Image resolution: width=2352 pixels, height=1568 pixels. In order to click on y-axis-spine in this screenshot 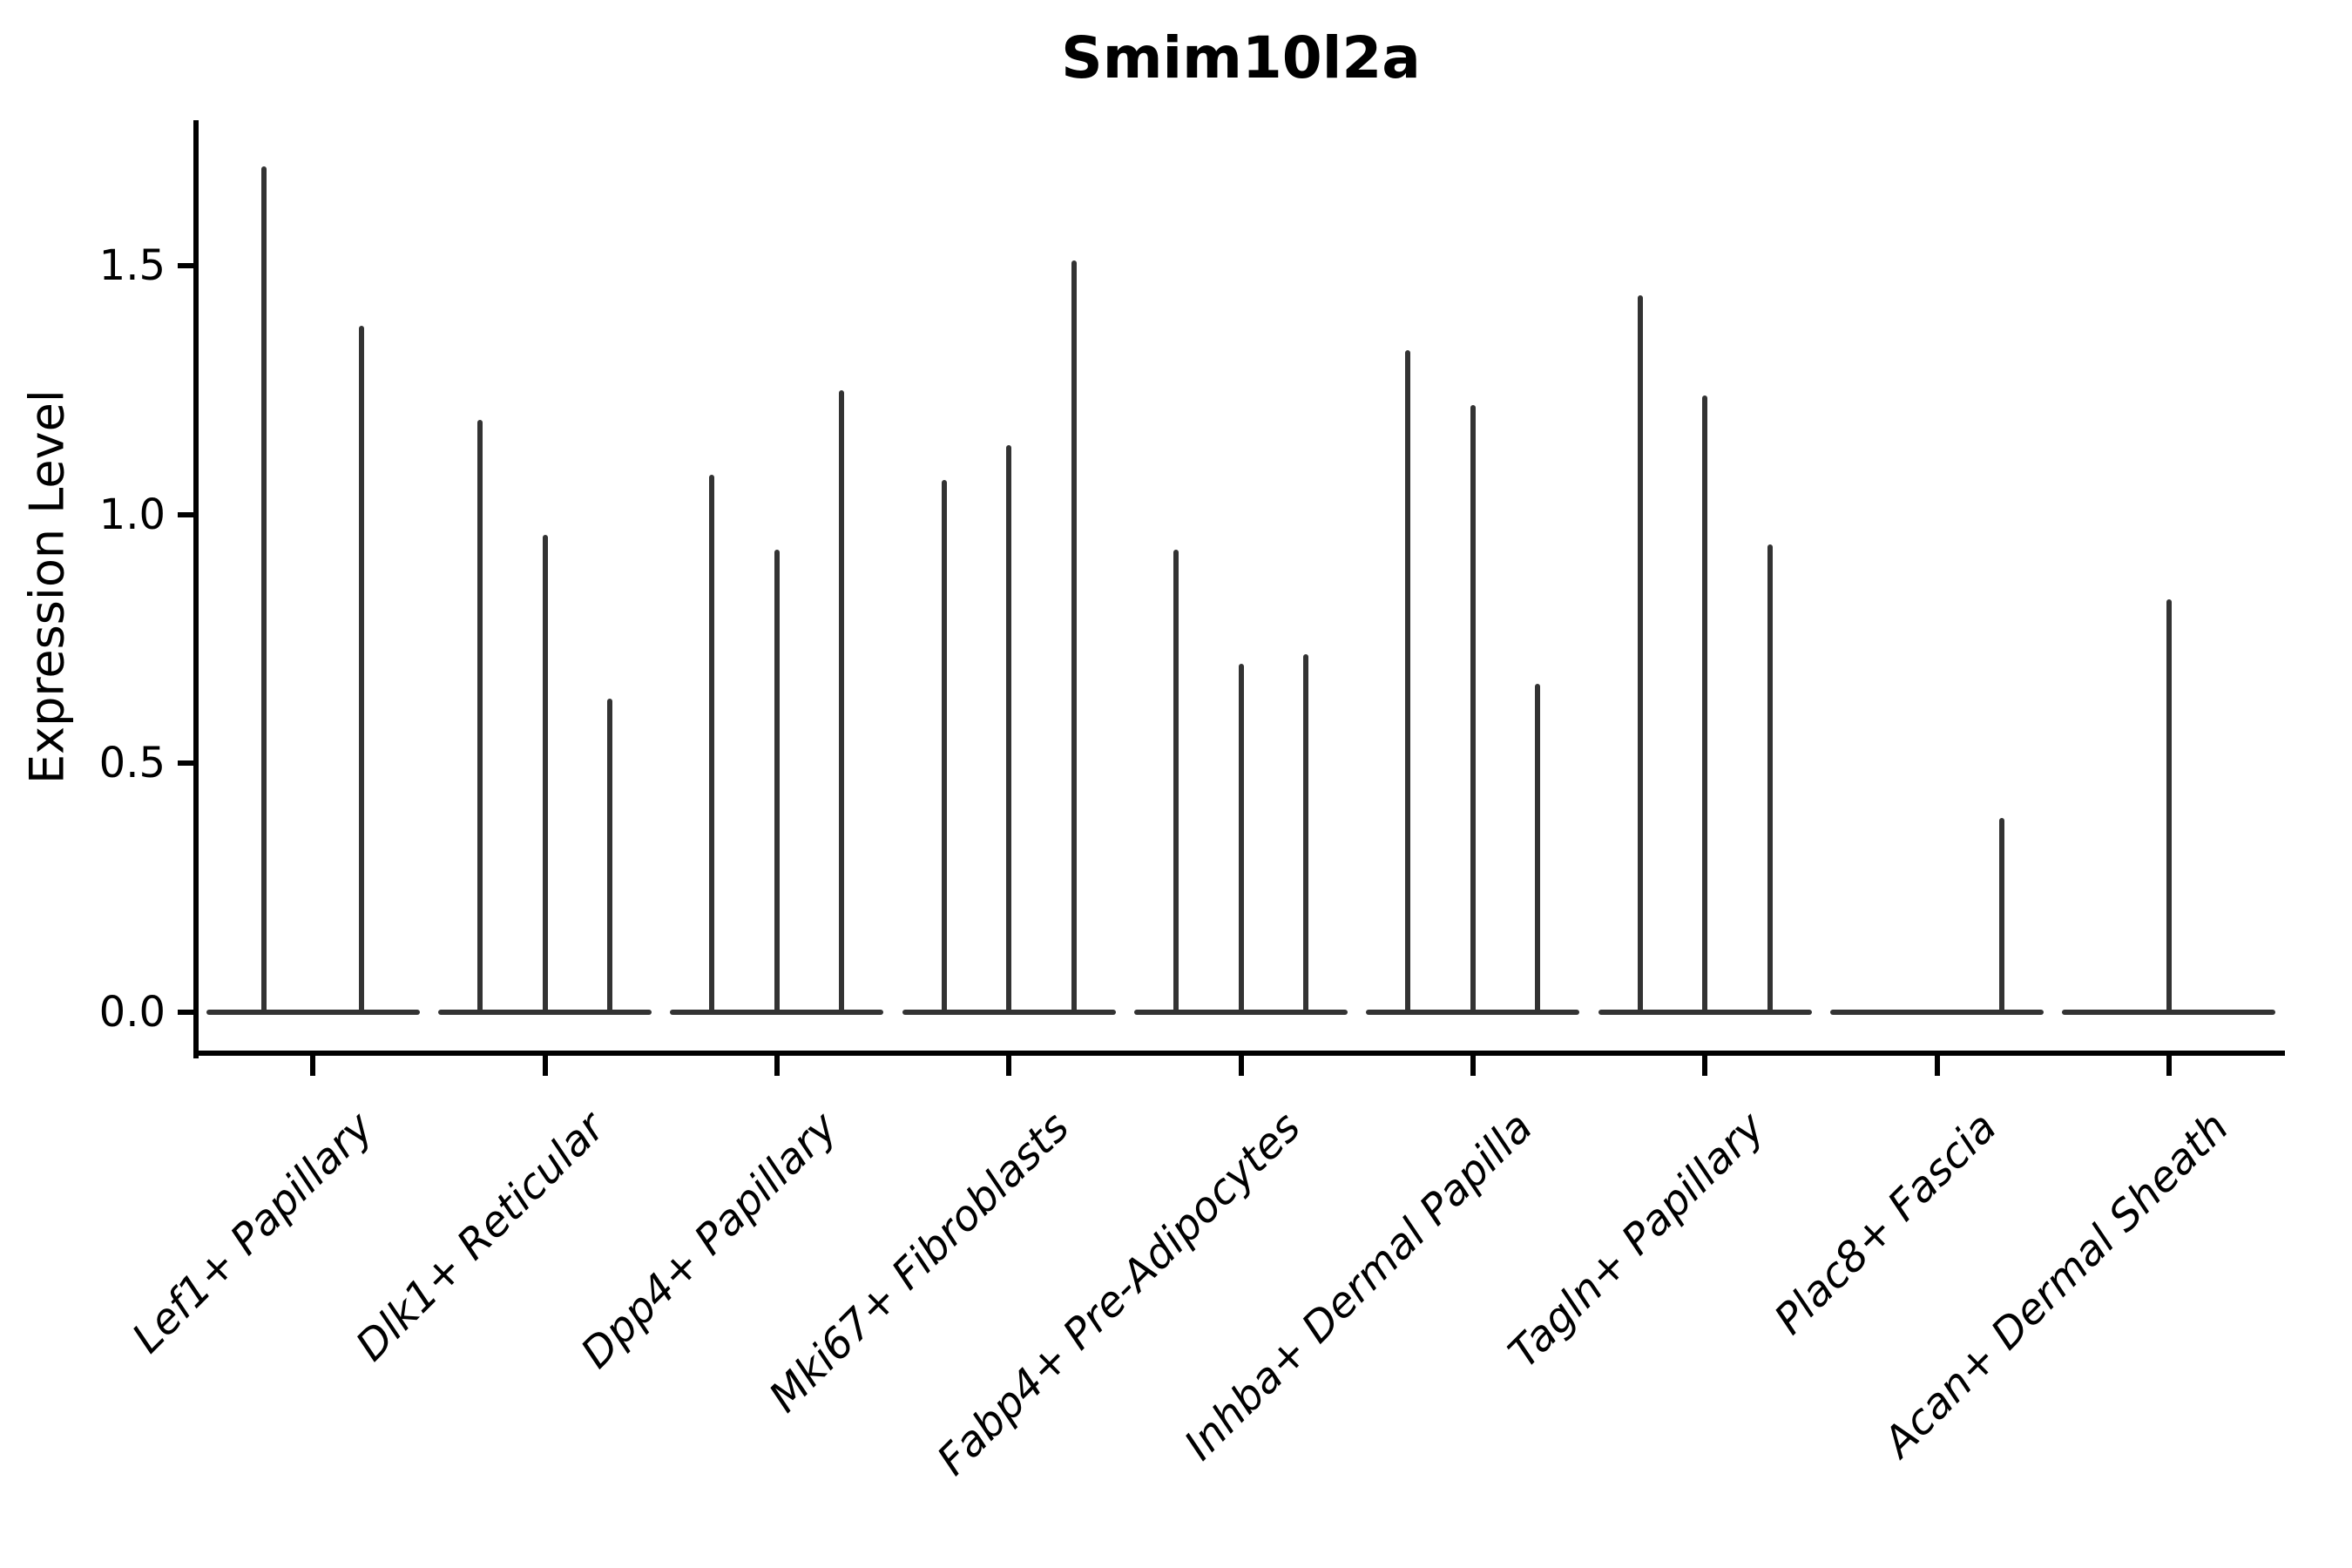, I will do `click(196, 589)`.